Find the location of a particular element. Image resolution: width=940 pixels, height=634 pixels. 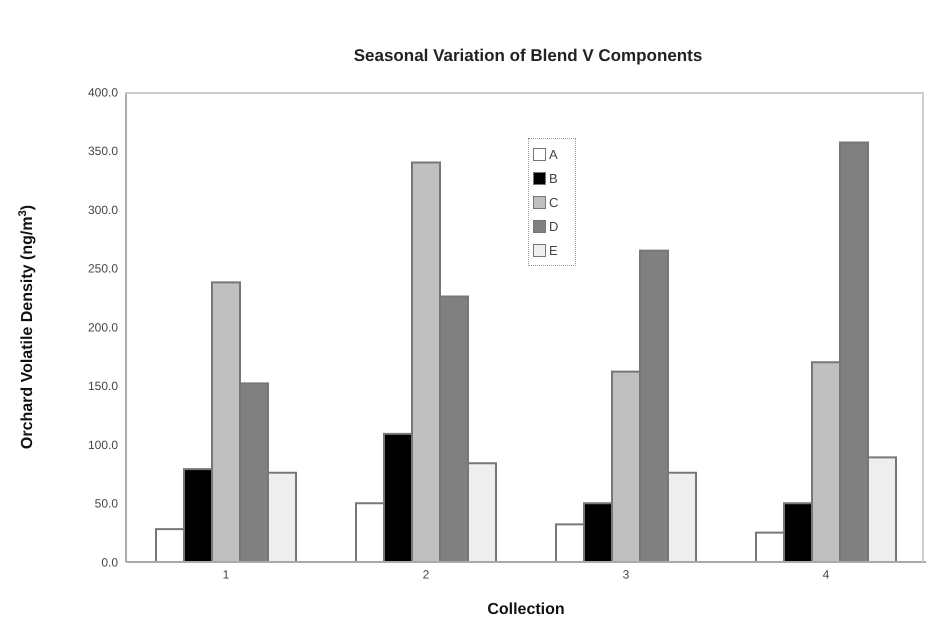

y-tick-label: 400.0 is located at coordinates (103, 92).